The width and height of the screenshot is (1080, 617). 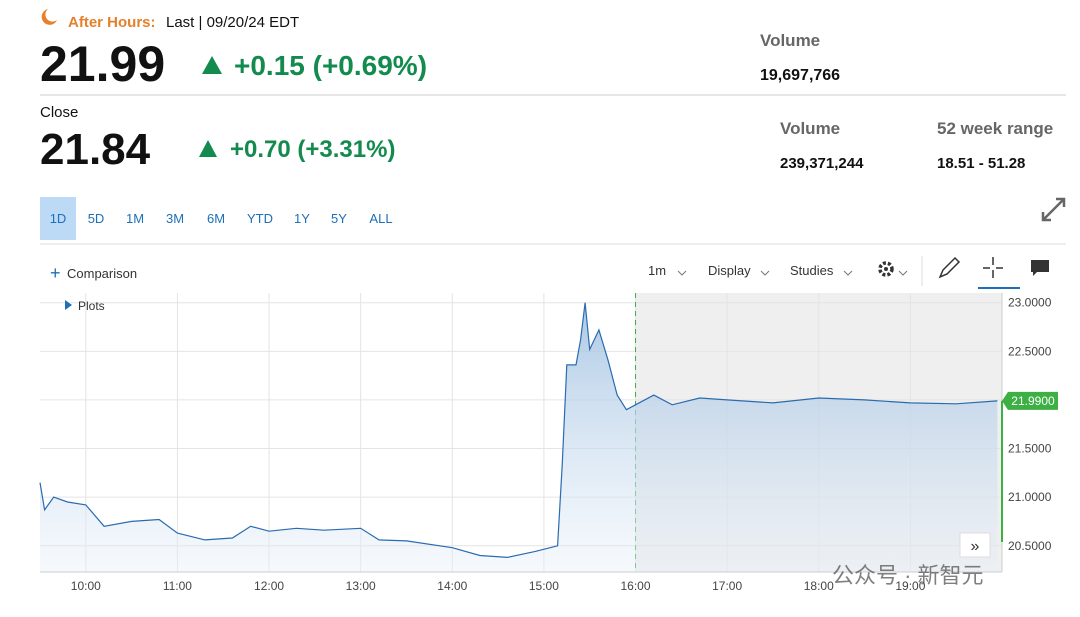 I want to click on price-change: +0.15 (+0.69%), so click(x=330, y=65).